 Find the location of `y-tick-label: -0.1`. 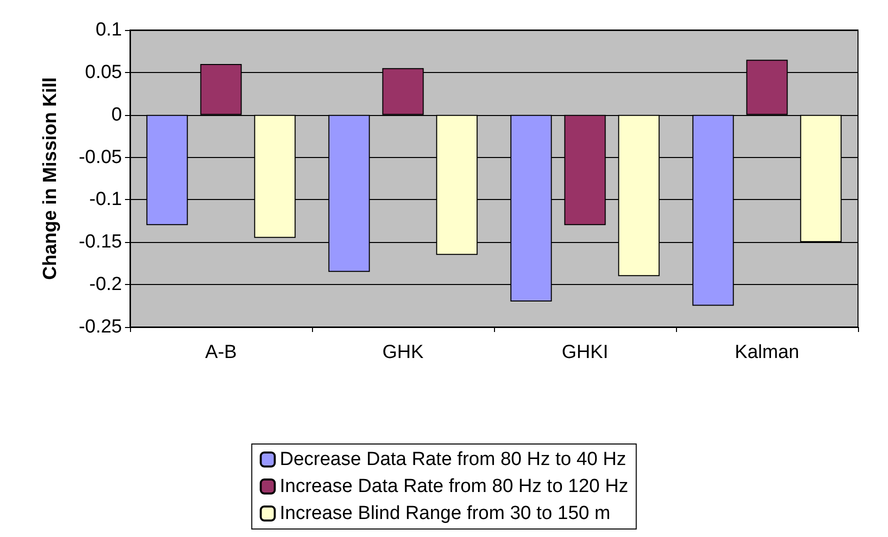

y-tick-label: -0.1 is located at coordinates (105, 199).